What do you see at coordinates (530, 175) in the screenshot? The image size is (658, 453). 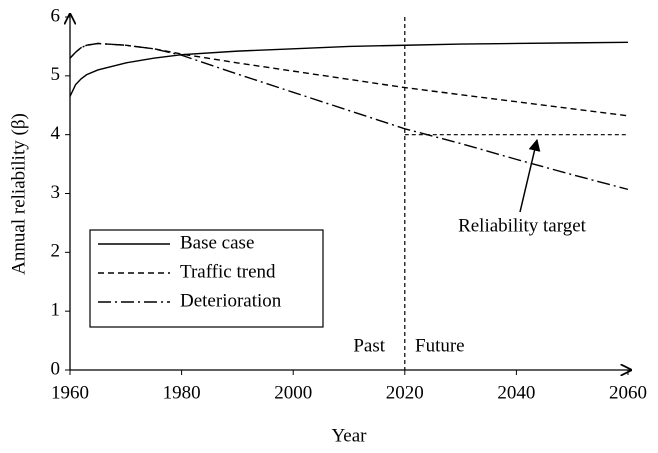 I see `annotation-arrow` at bounding box center [530, 175].